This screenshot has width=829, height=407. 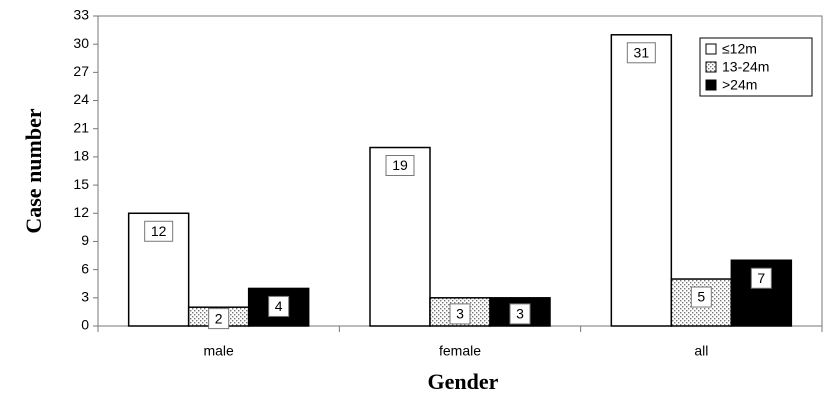 I want to click on x-tick-label: male, so click(x=218, y=351).